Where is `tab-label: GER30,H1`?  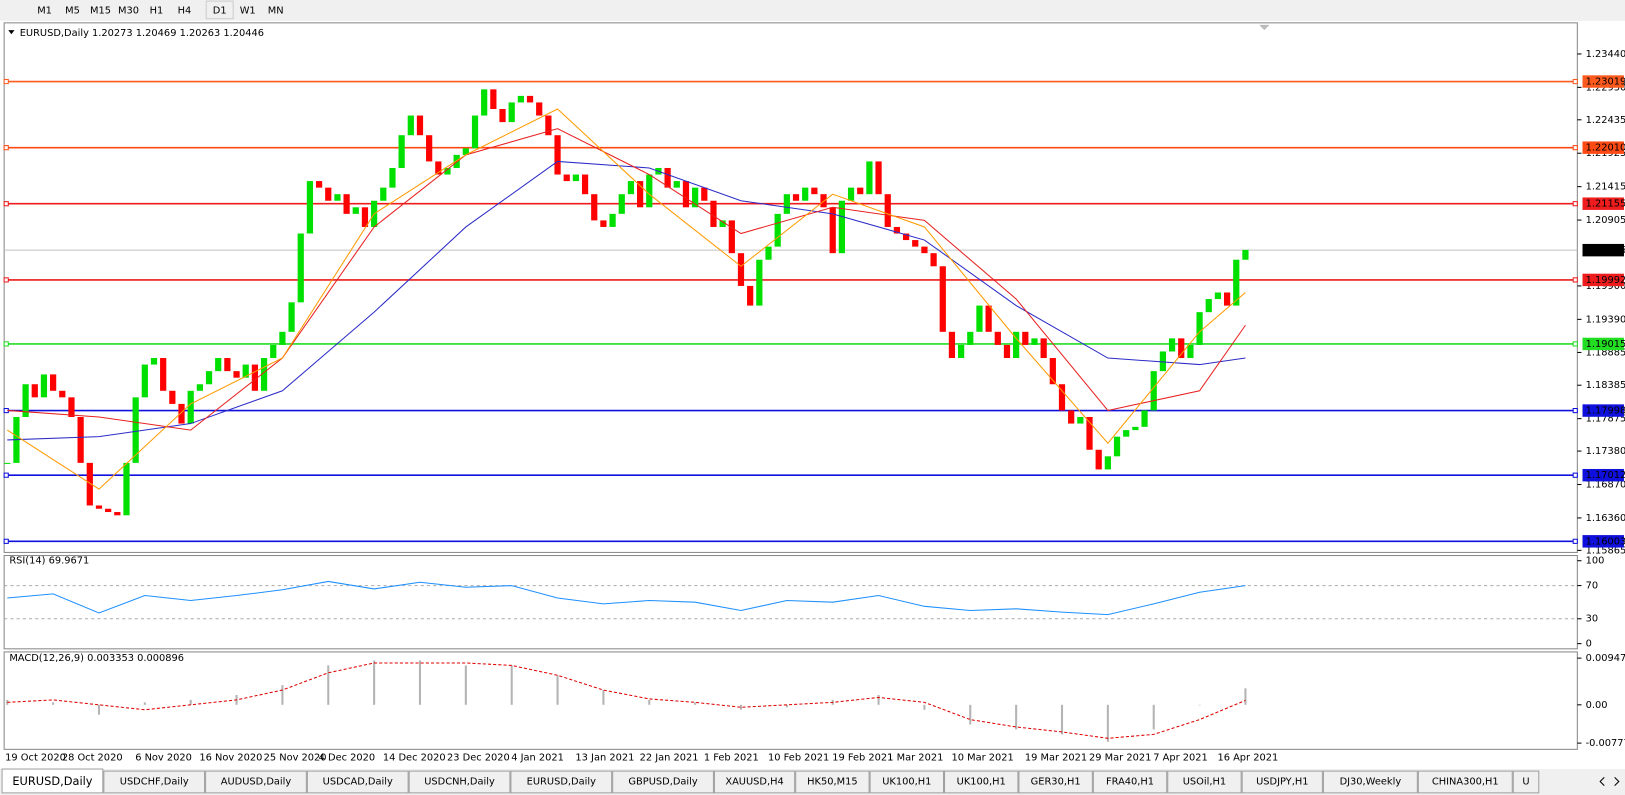 tab-label: GER30,H1 is located at coordinates (1056, 781).